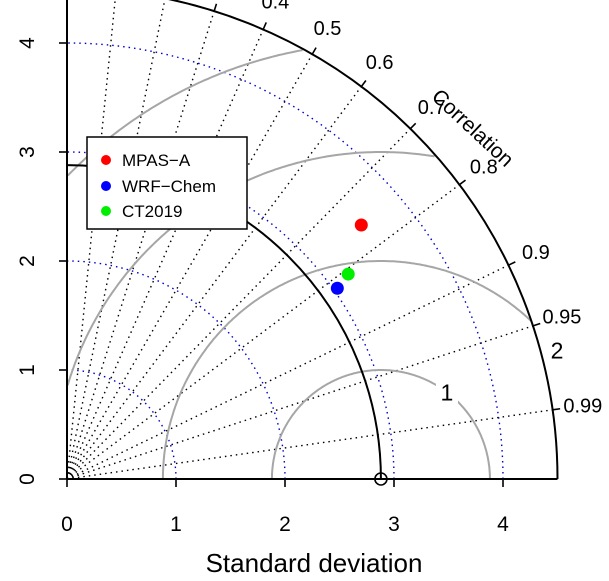  Describe the element at coordinates (432, 108) in the screenshot. I see `correlation-tick-label-7: 0.7` at that location.